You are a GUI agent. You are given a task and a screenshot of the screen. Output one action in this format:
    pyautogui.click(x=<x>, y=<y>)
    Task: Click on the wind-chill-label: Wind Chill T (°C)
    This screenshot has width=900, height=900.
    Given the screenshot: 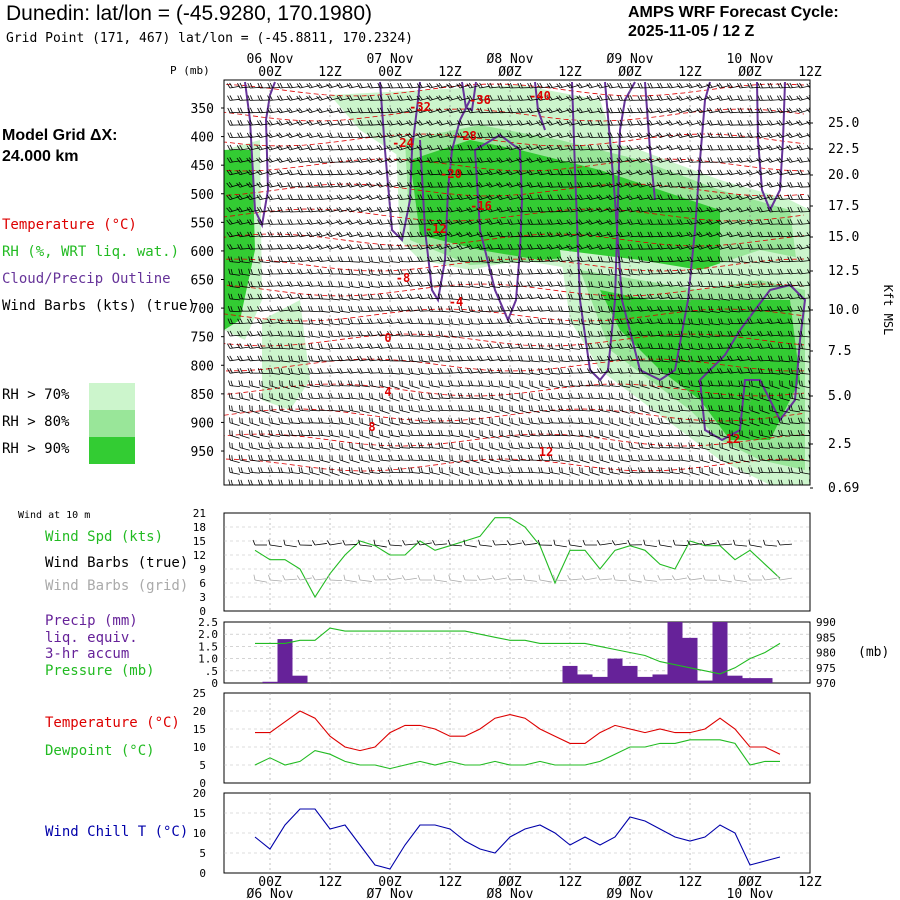 What is the action you would take?
    pyautogui.click(x=117, y=832)
    